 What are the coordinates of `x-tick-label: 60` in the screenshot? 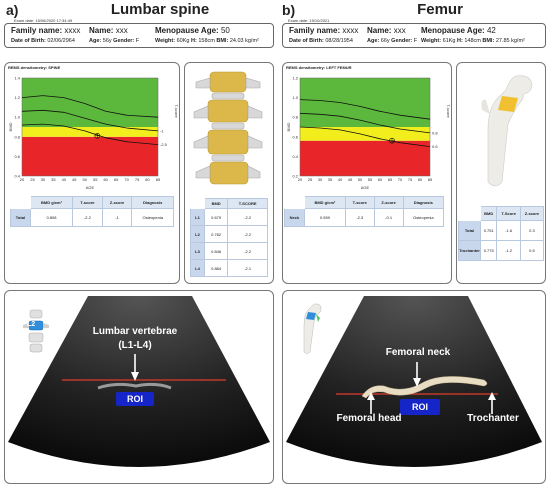 It's located at (380, 179).